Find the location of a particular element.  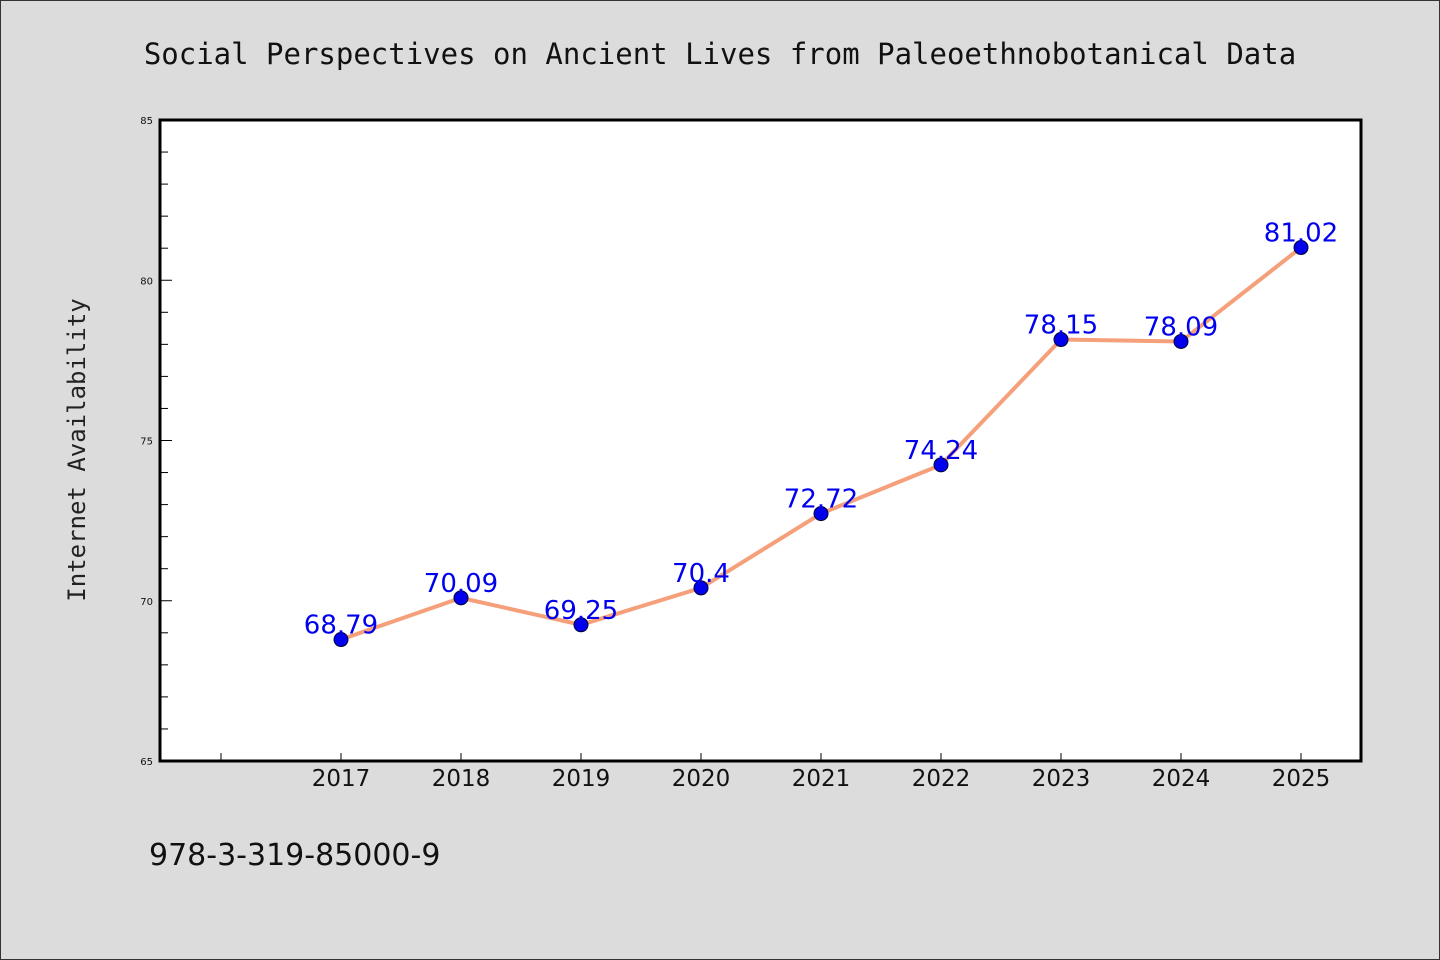

y-tick-label: 65 is located at coordinates (146, 762).